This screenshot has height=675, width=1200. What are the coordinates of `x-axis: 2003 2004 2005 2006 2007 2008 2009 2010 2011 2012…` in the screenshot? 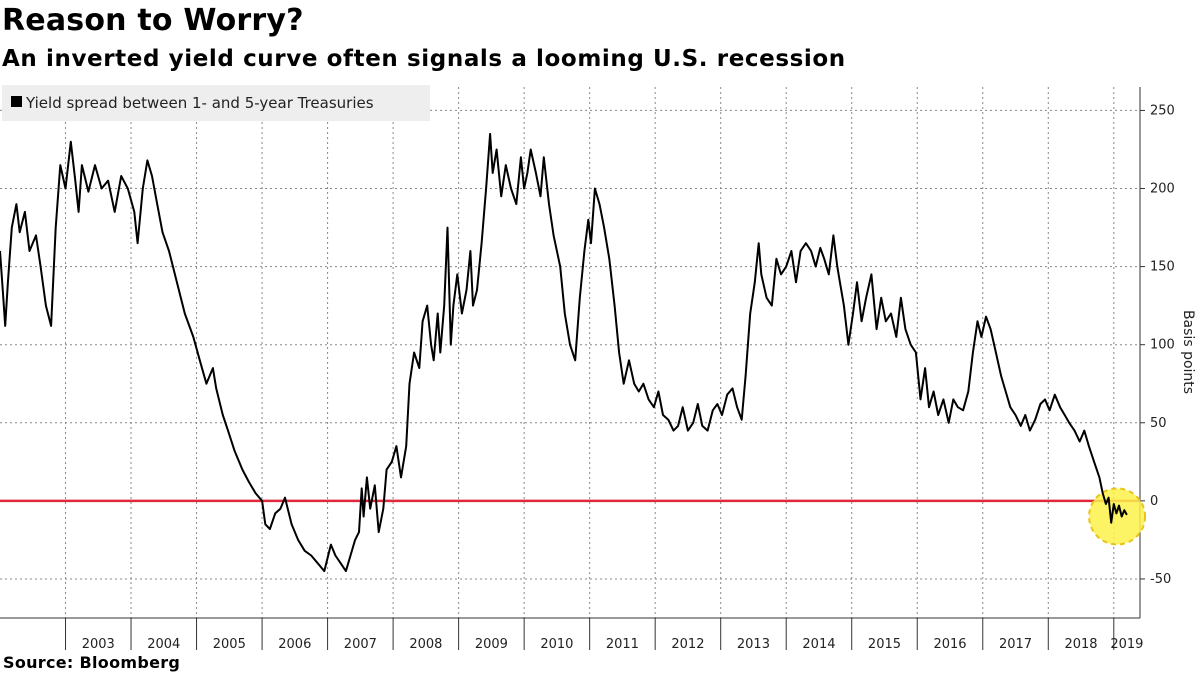 It's located at (571, 633).